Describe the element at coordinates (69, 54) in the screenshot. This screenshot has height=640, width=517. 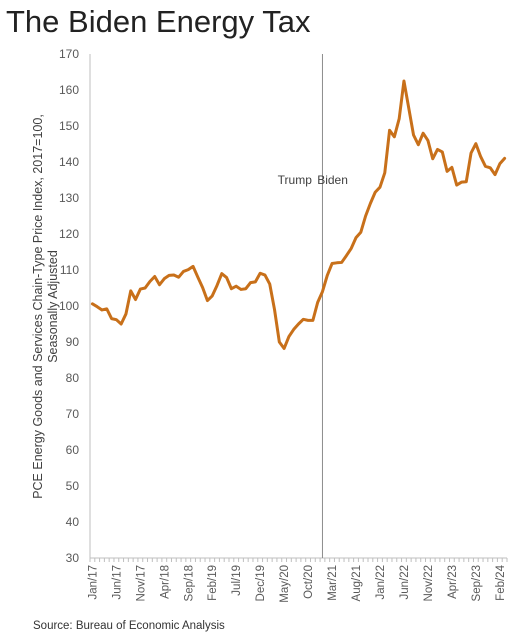
I see `y-tick-label: 170` at that location.